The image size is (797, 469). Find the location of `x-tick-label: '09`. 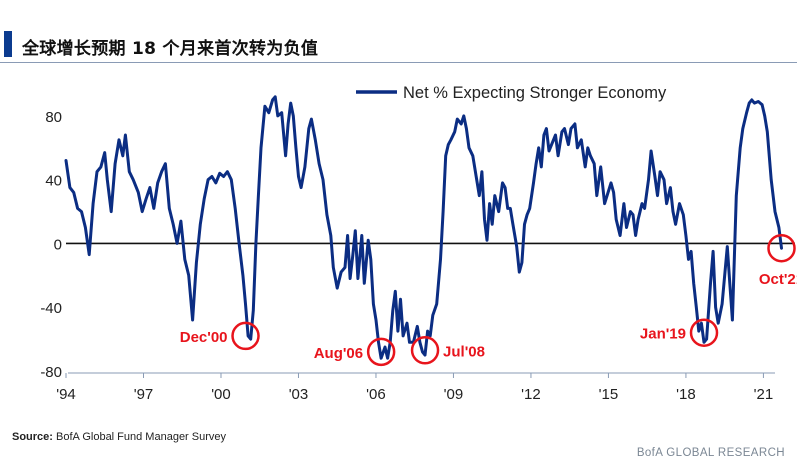

x-tick-label: '09 is located at coordinates (454, 394).